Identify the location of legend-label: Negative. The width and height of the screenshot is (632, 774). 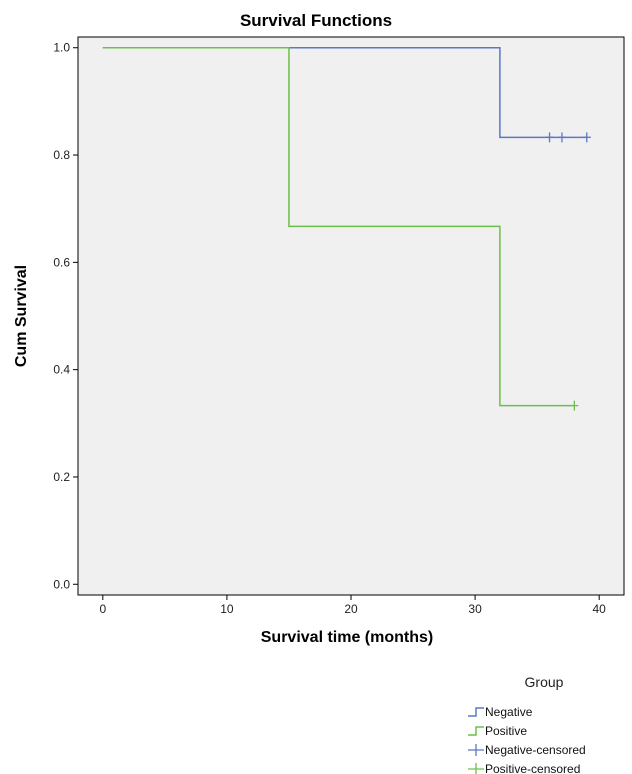
(509, 712).